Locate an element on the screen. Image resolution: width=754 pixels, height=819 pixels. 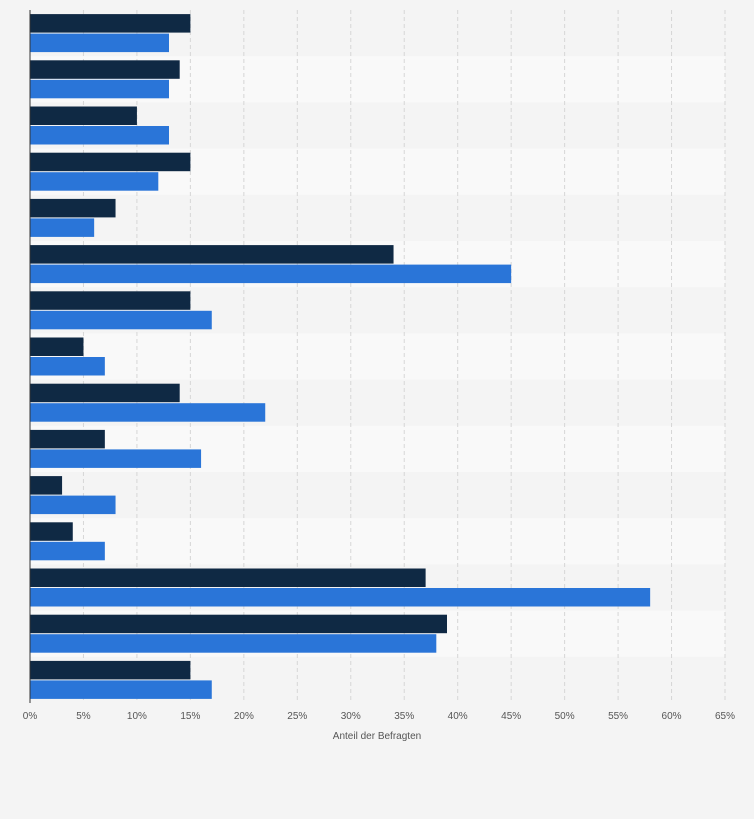
x-axis-title: Anteil der Befragten is located at coordinates (377, 736).